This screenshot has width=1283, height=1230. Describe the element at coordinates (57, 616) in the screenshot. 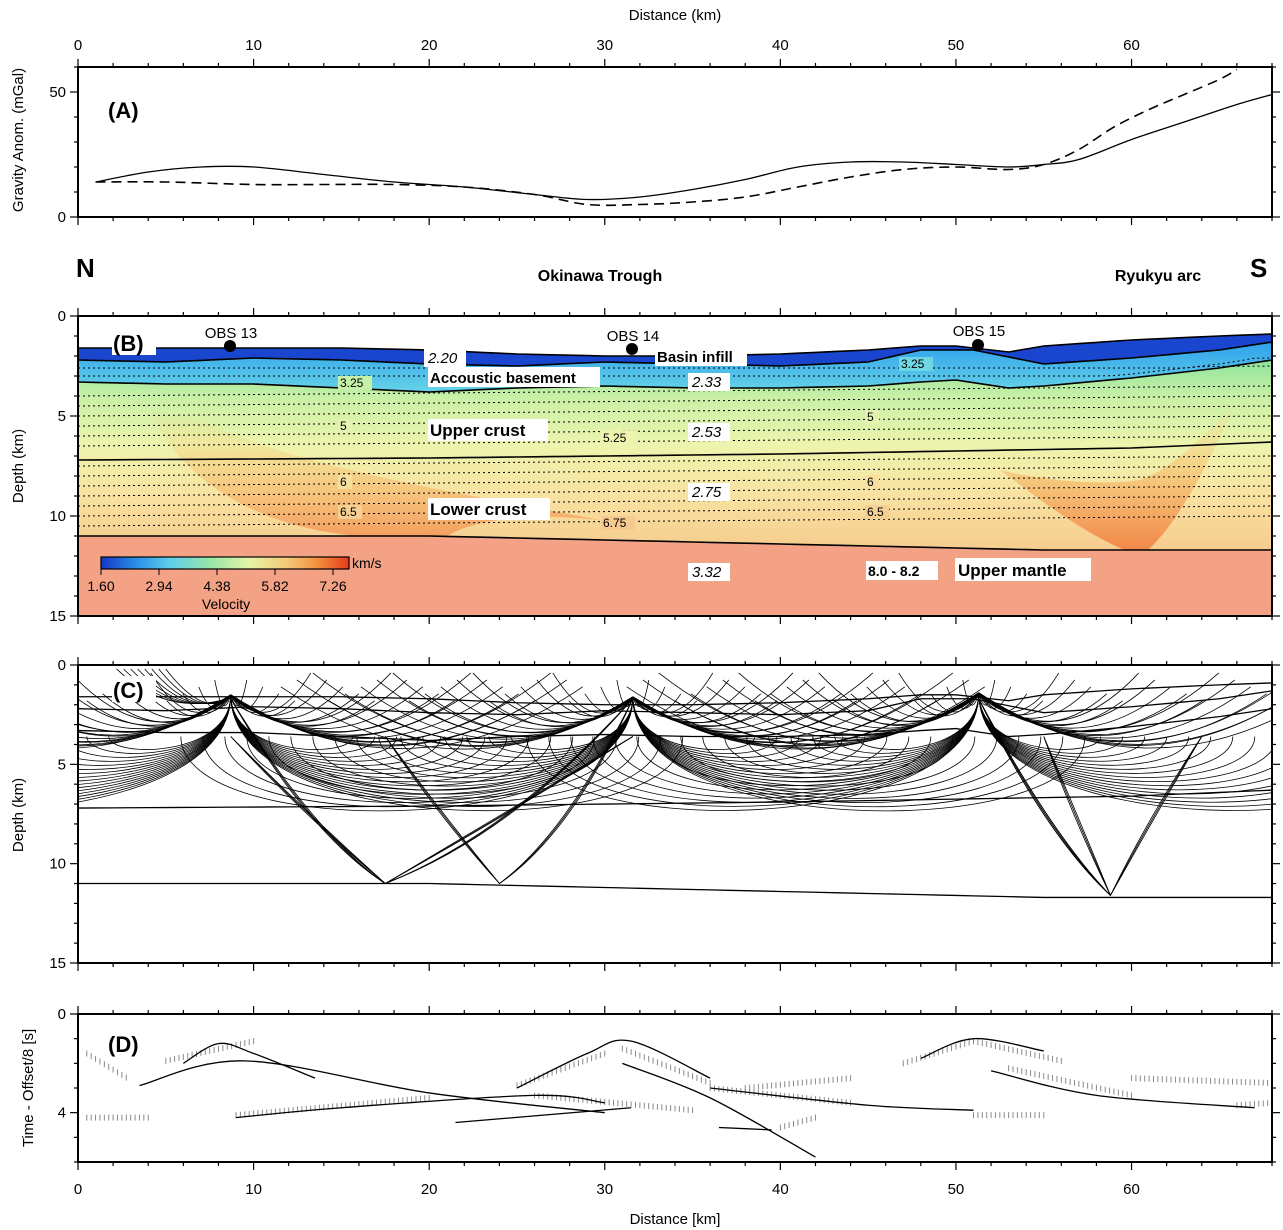

I see `y-tick-label: 15` at that location.